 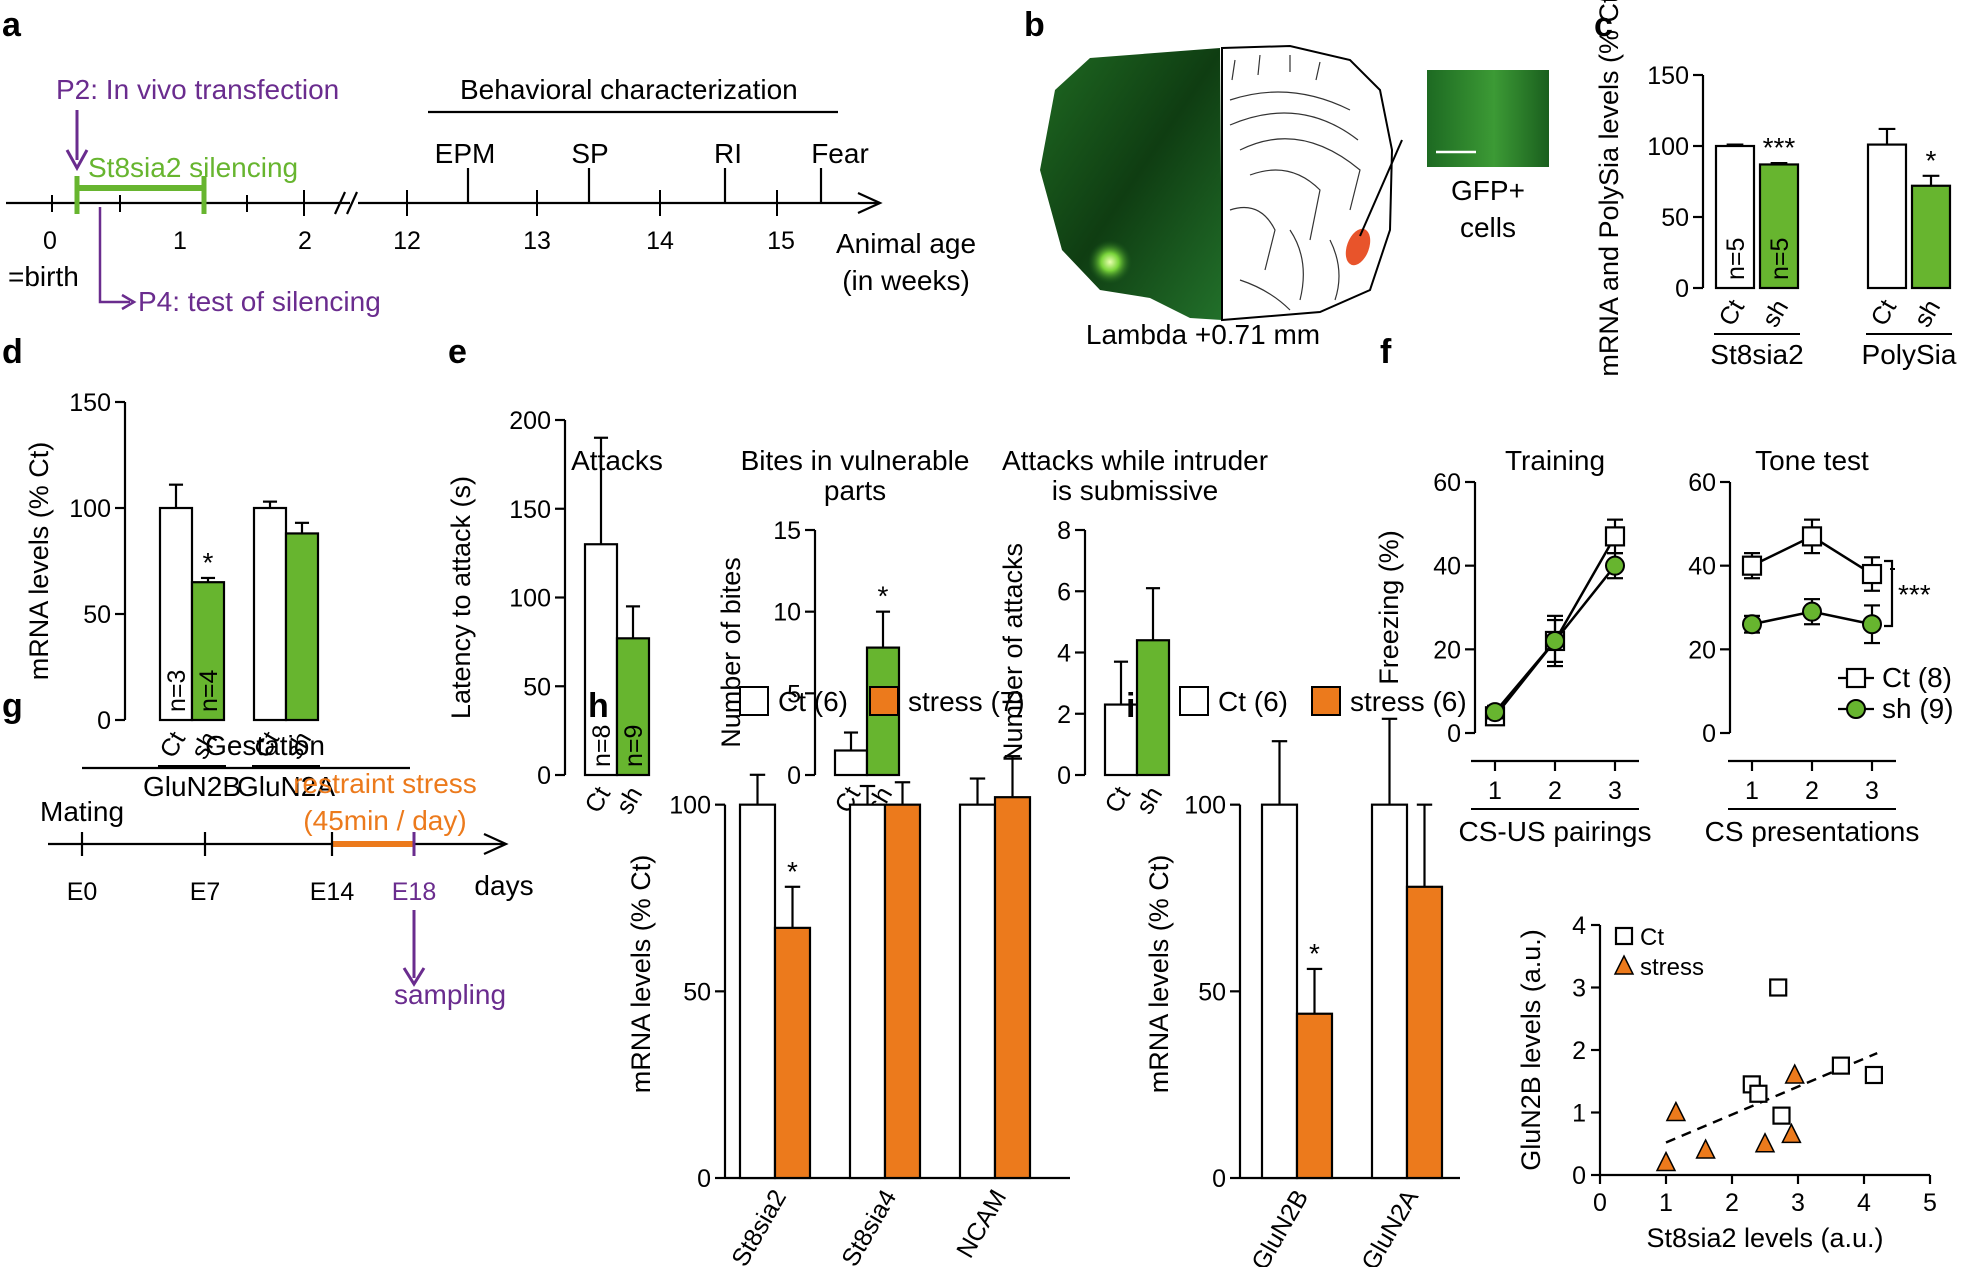 What do you see at coordinates (1307, 183) in the screenshot?
I see `atlas-outline` at bounding box center [1307, 183].